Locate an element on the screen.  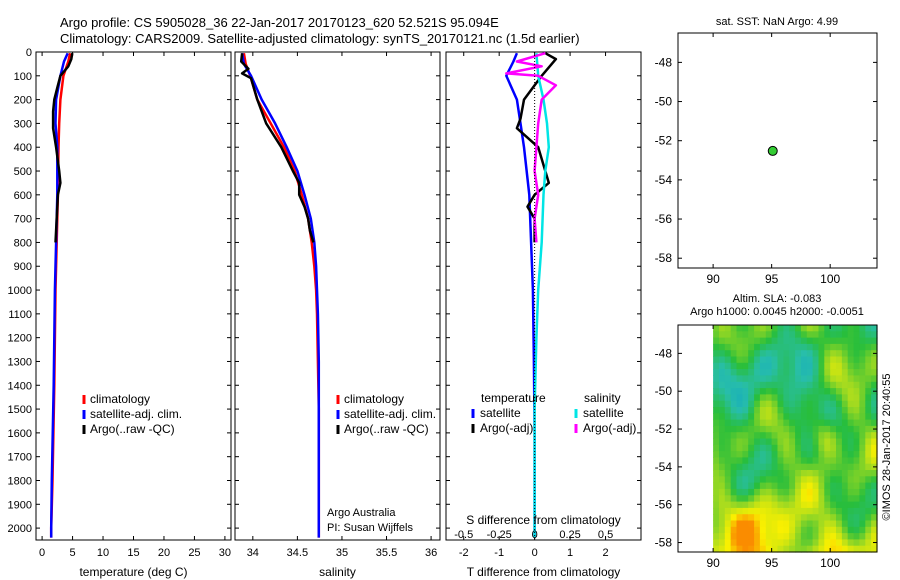
s-tick-label: 0.5 is located at coordinates (605, 535).